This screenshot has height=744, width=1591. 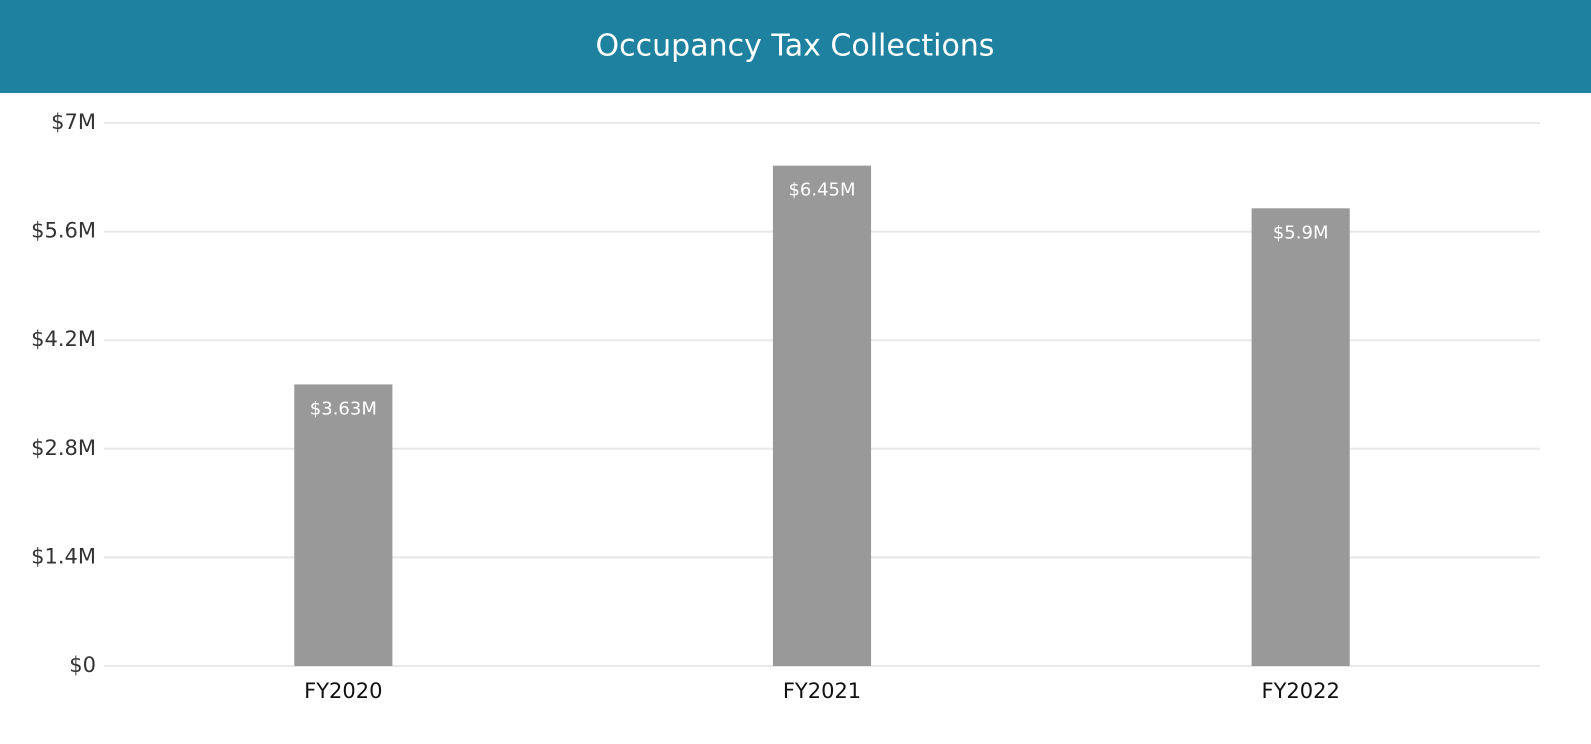 What do you see at coordinates (343, 691) in the screenshot?
I see `x-tick-label: FY2020` at bounding box center [343, 691].